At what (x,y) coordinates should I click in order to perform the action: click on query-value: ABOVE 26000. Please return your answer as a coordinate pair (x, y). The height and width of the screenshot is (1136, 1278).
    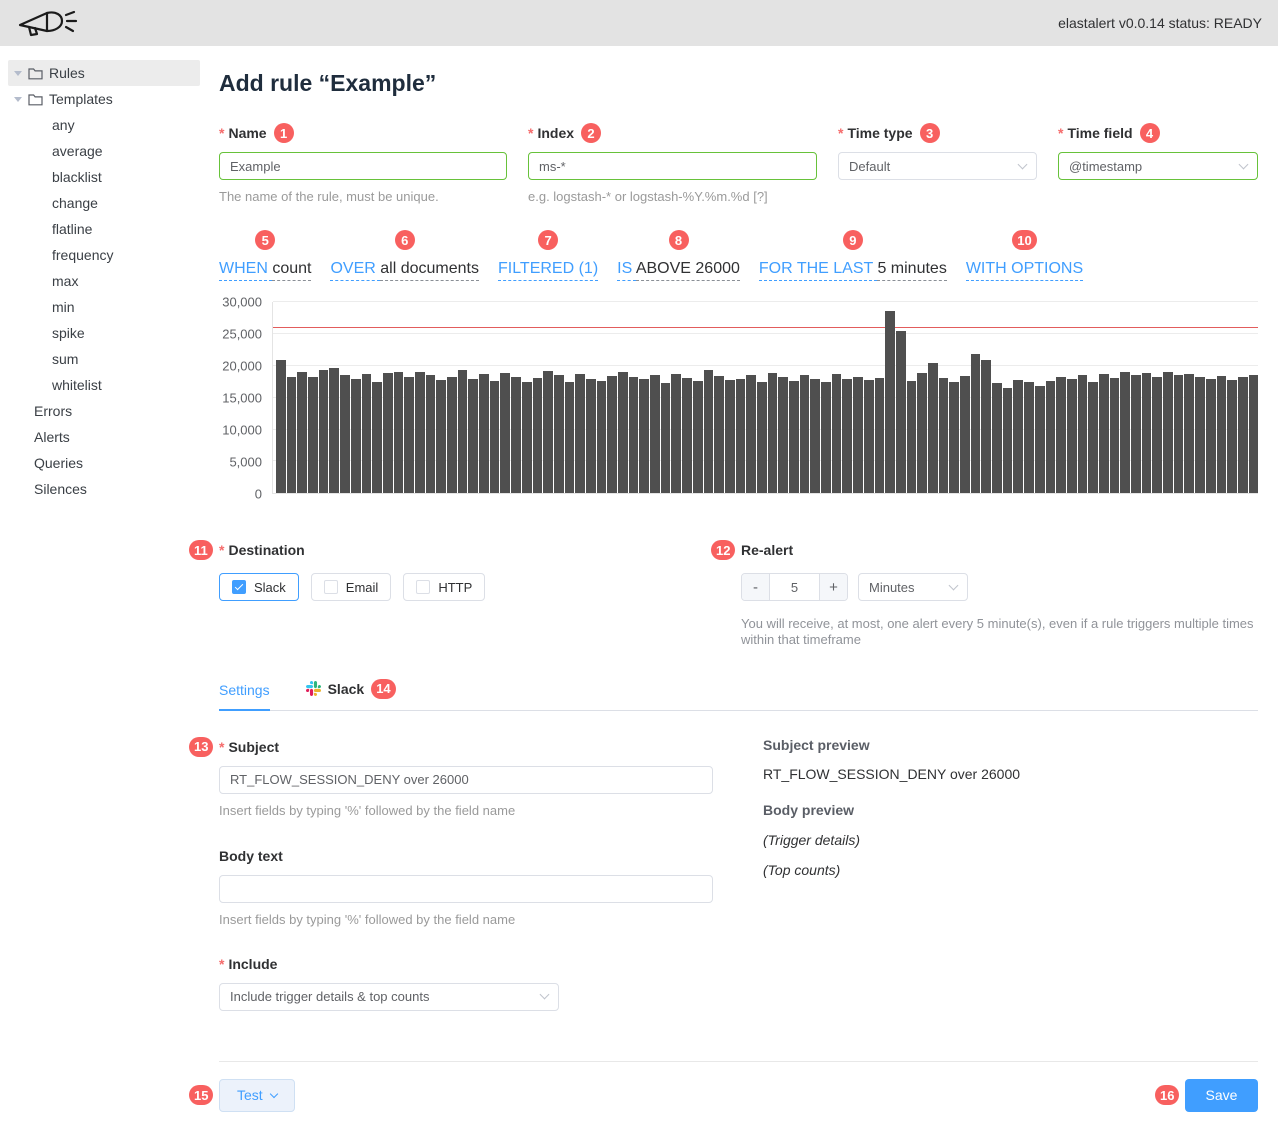
    Looking at the image, I should click on (687, 270).